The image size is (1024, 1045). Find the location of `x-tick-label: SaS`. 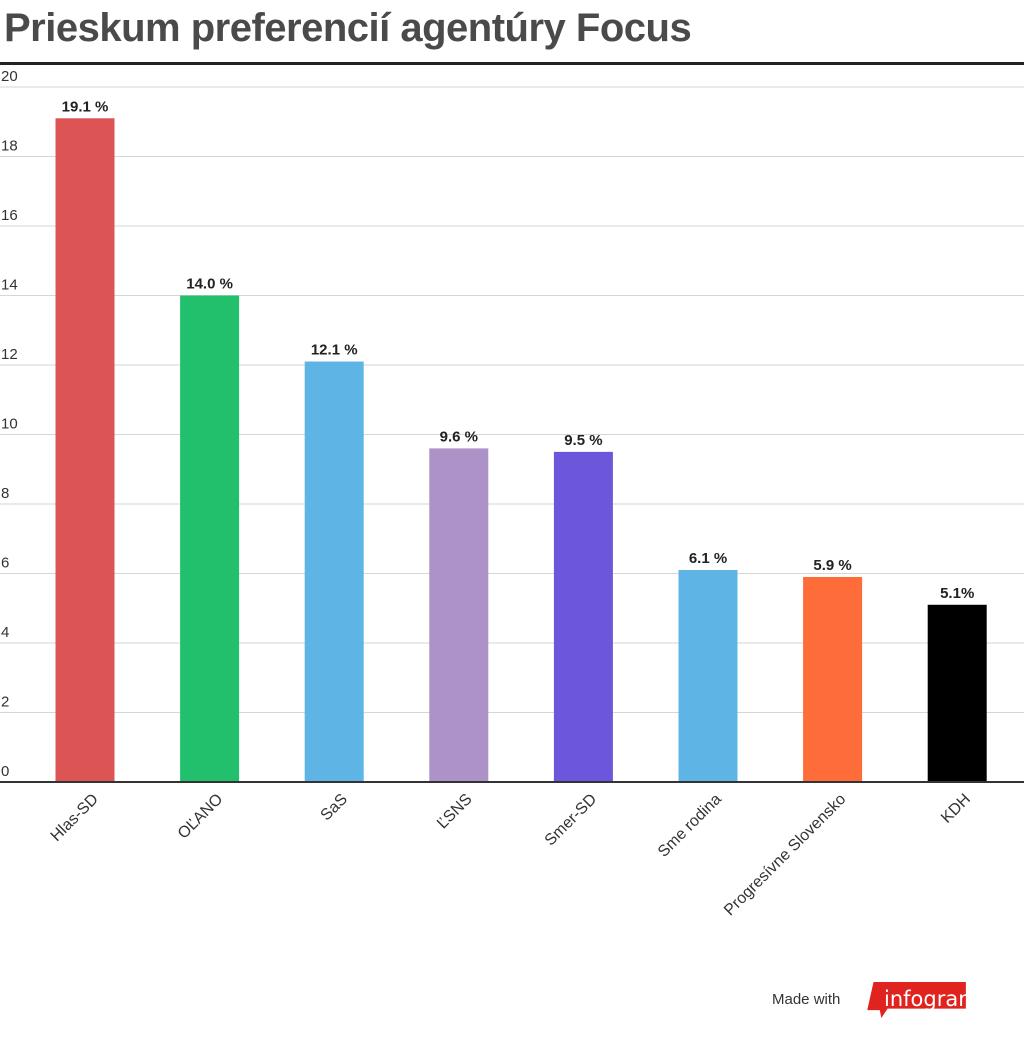

x-tick-label: SaS is located at coordinates (334, 807).